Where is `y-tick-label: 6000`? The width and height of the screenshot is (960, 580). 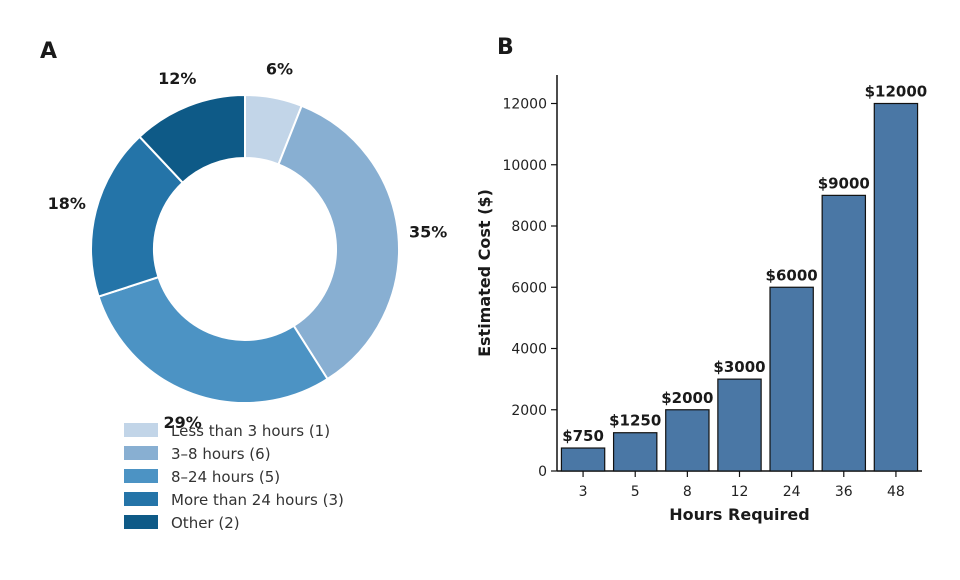
y-tick-label: 6000 is located at coordinates (529, 288).